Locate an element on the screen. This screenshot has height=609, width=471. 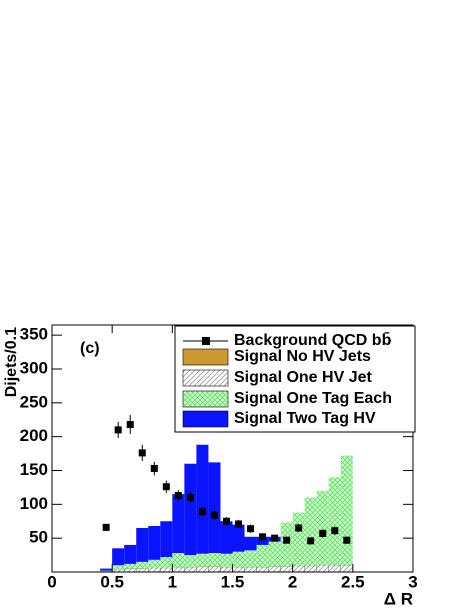
y-tick-label: 200 is located at coordinates (34, 435).